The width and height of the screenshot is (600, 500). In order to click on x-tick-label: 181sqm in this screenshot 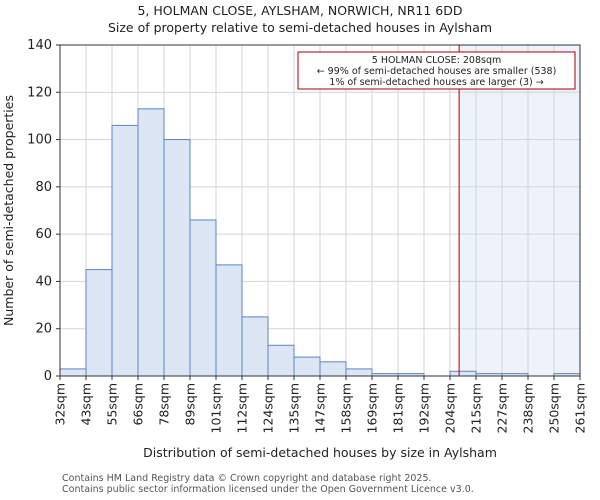, I will do `click(398, 408)`.